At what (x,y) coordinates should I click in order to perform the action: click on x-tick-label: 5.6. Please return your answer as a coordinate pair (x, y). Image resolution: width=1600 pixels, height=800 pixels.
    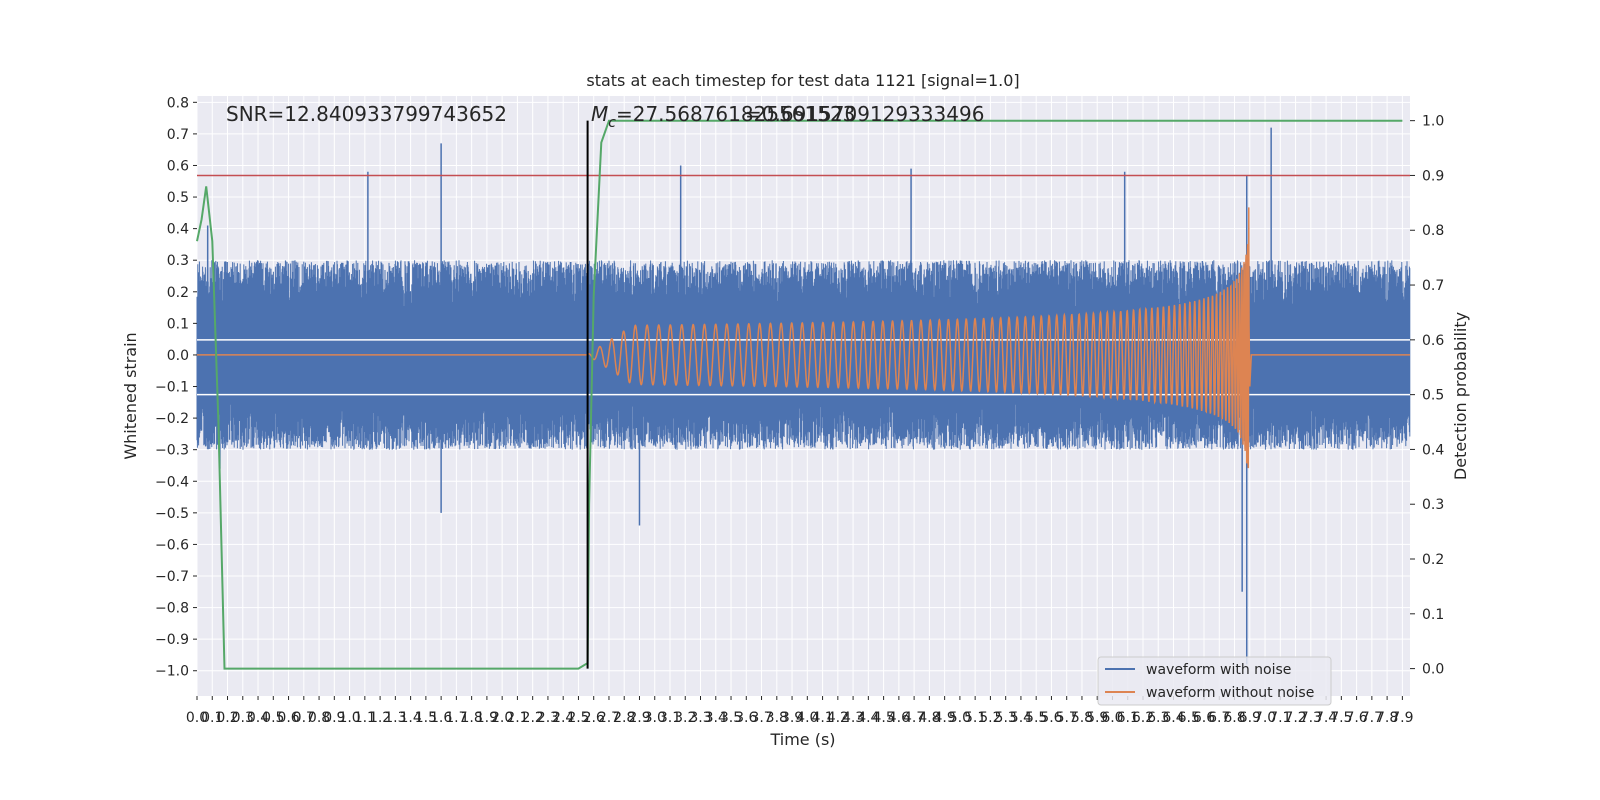
    Looking at the image, I should click on (1051, 718).